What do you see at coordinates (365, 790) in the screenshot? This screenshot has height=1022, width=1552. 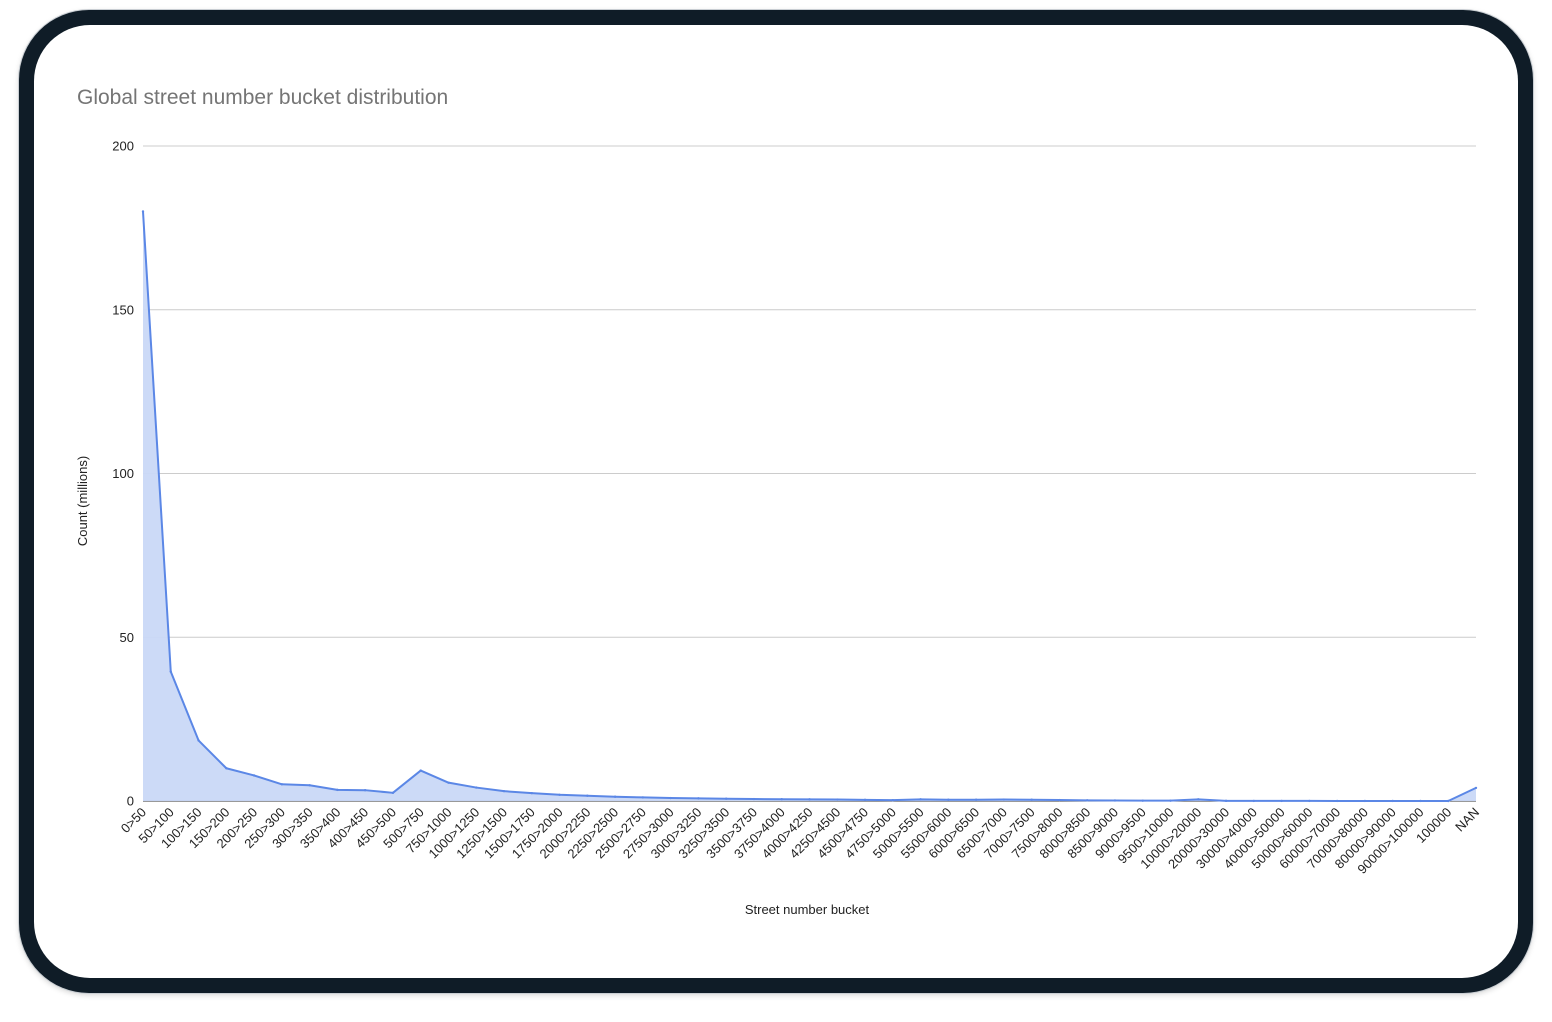 I see `data-point-400>450` at bounding box center [365, 790].